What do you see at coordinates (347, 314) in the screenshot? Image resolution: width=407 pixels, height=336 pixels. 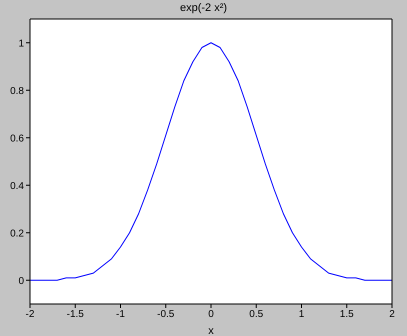 I see `x-tick-label: 1.5` at bounding box center [347, 314].